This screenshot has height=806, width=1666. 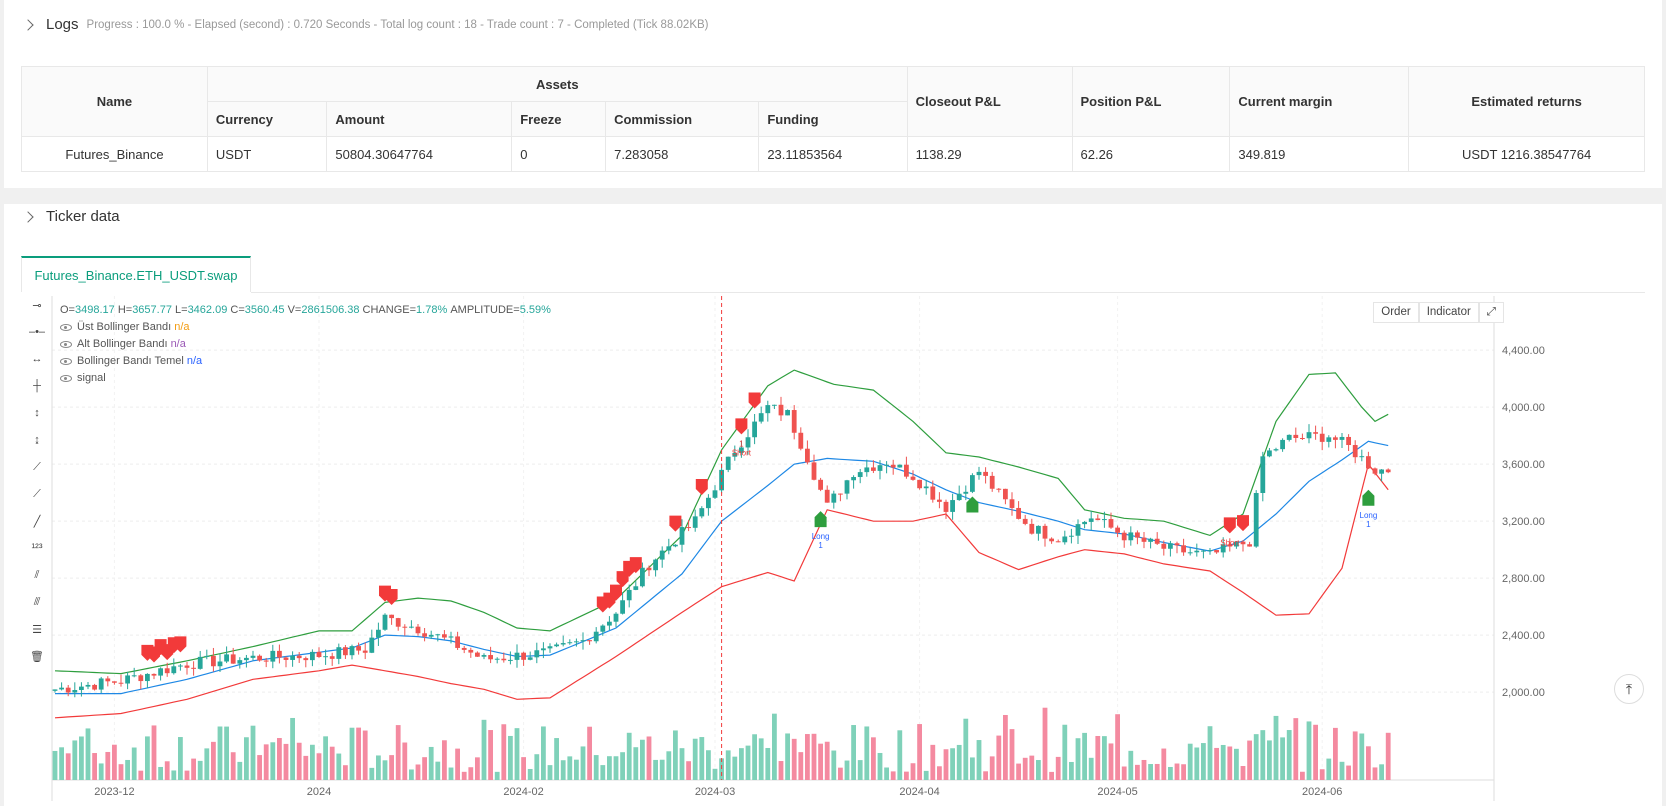 I want to click on trash-icon: 🗑, so click(x=37, y=656).